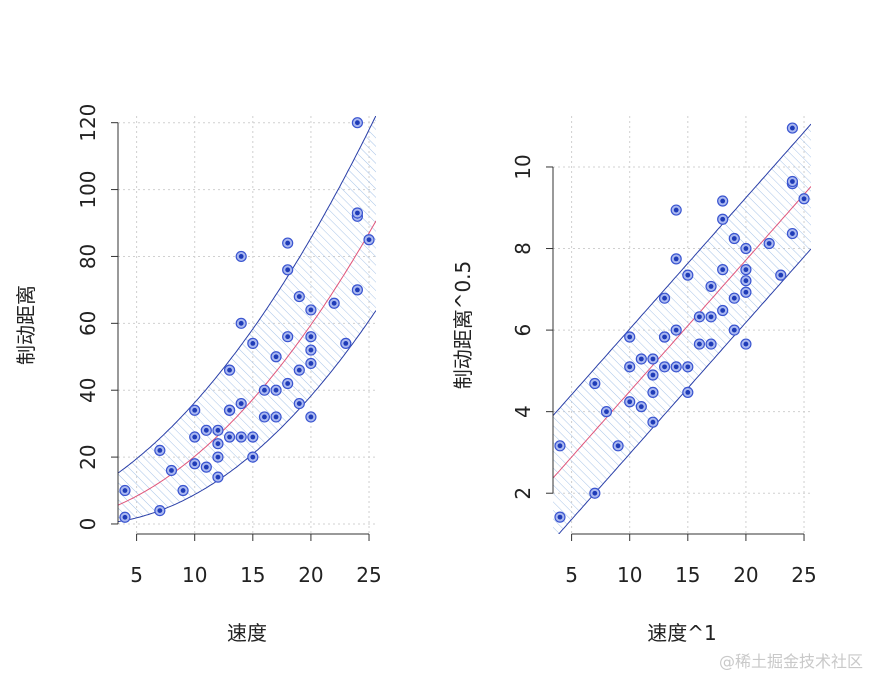 Image resolution: width=871 pixels, height=678 pixels. Describe the element at coordinates (571, 575) in the screenshot. I see `x-tick-label: 5` at that location.